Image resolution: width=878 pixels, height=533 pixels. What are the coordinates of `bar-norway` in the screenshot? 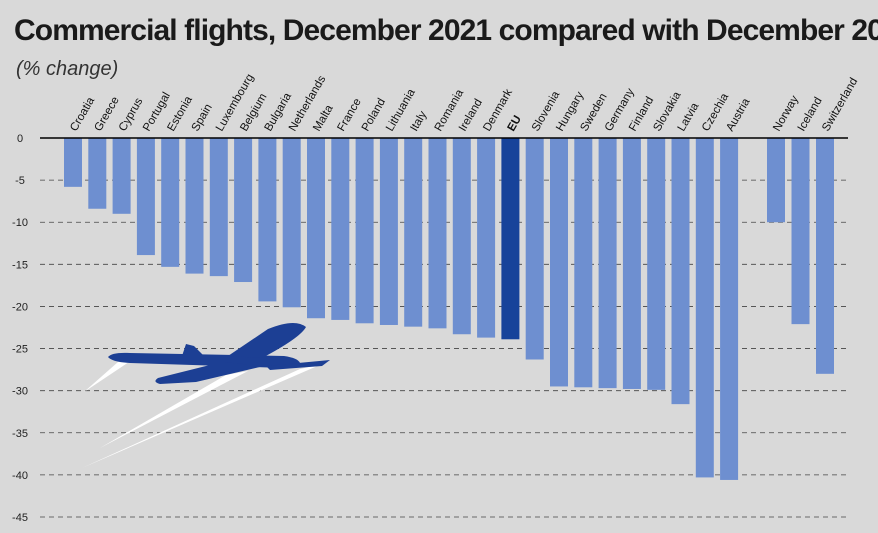 It's located at (776, 180).